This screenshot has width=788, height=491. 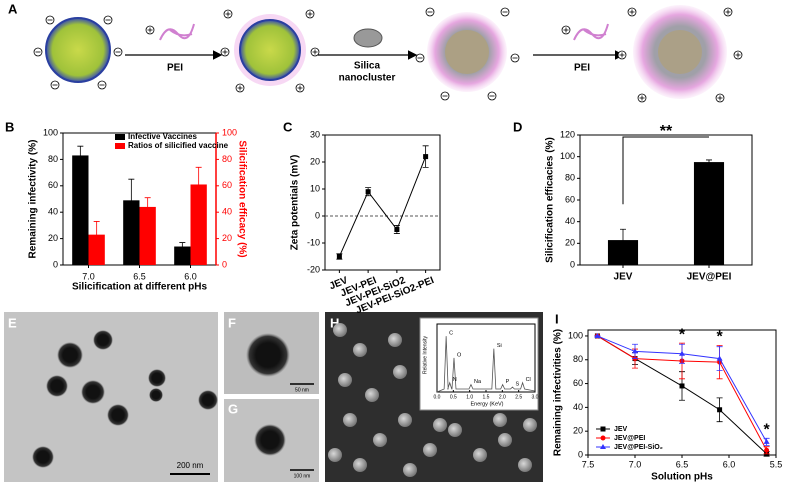 I want to click on inset-x-label: Energy (KeV), so click(x=486, y=404).